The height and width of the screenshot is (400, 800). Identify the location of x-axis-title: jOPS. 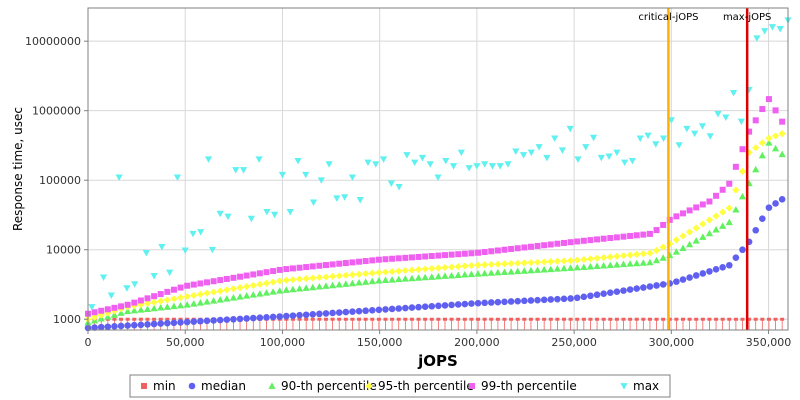
(437, 361).